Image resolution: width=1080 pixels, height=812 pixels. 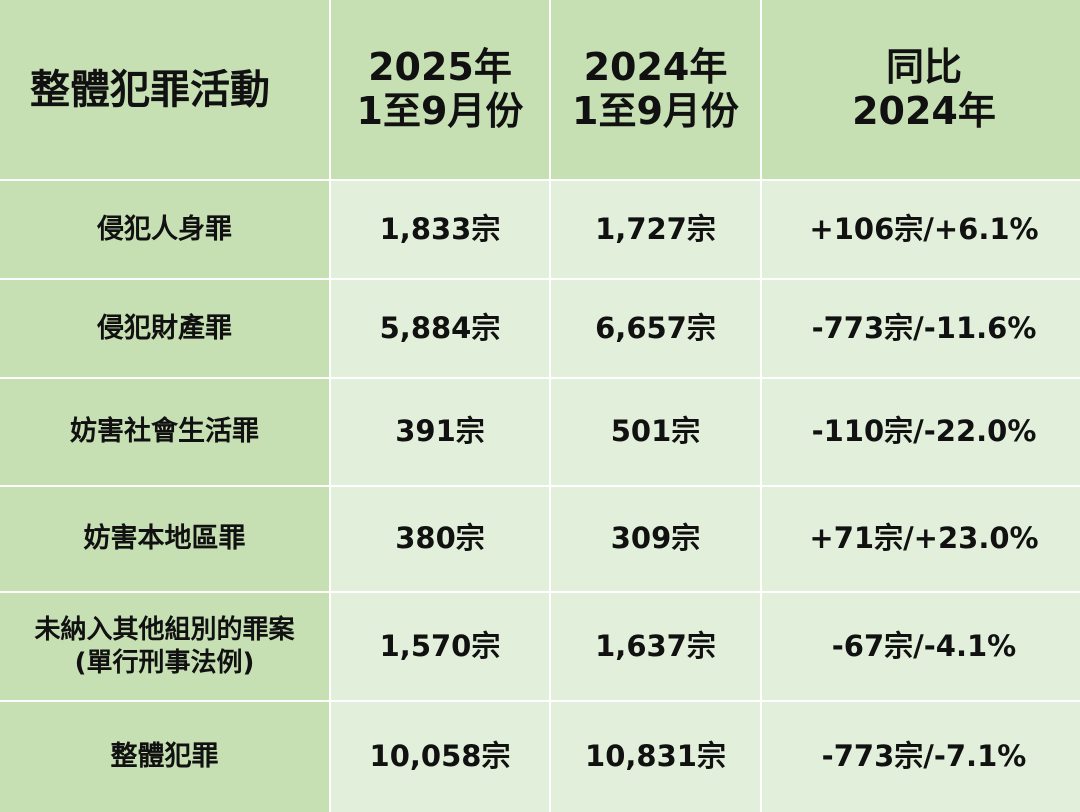 What do you see at coordinates (164, 328) in the screenshot?
I see `row-label-property: 侵犯財產罪` at bounding box center [164, 328].